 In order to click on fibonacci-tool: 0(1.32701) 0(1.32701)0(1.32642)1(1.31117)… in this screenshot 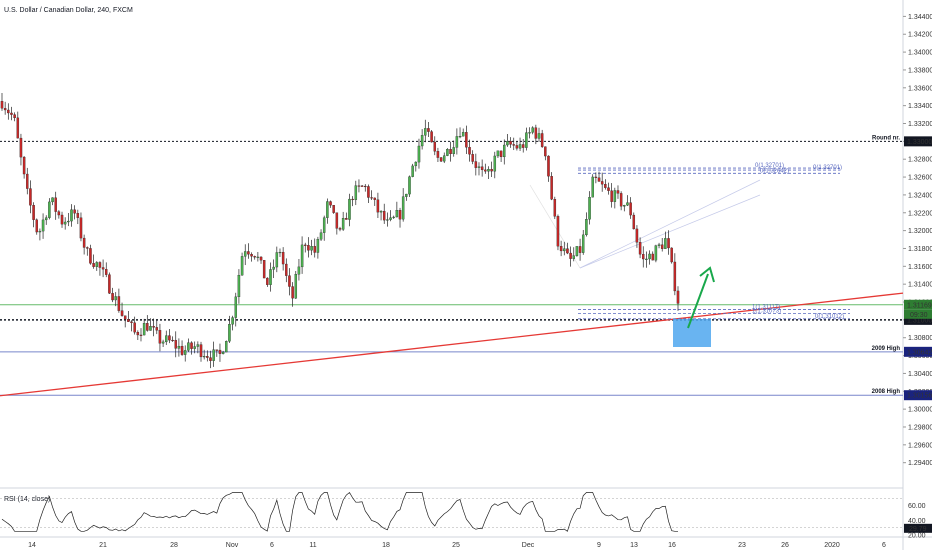, I will do `click(689, 241)`.